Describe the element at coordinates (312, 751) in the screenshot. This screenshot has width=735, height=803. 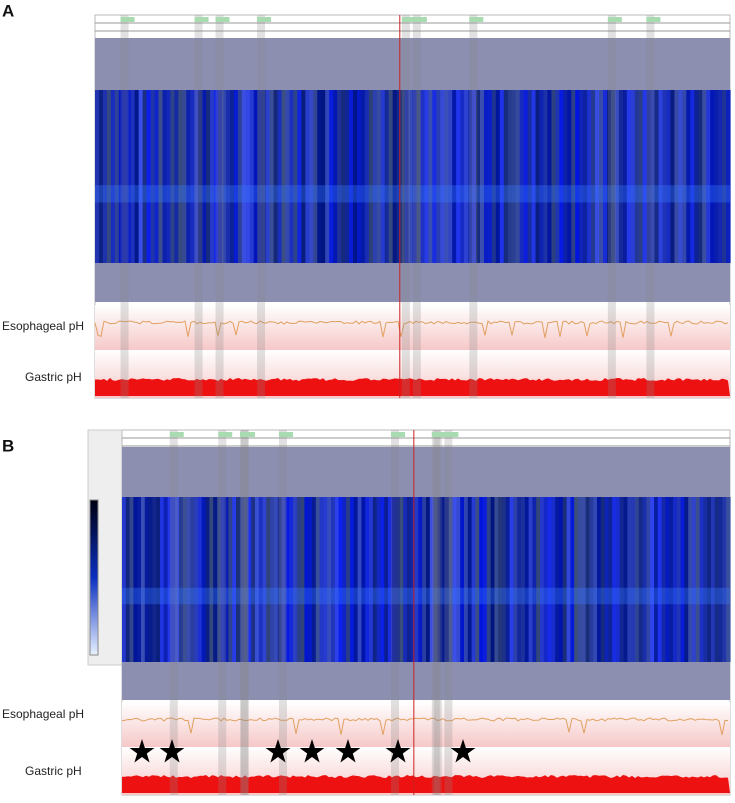
I see `star` at that location.